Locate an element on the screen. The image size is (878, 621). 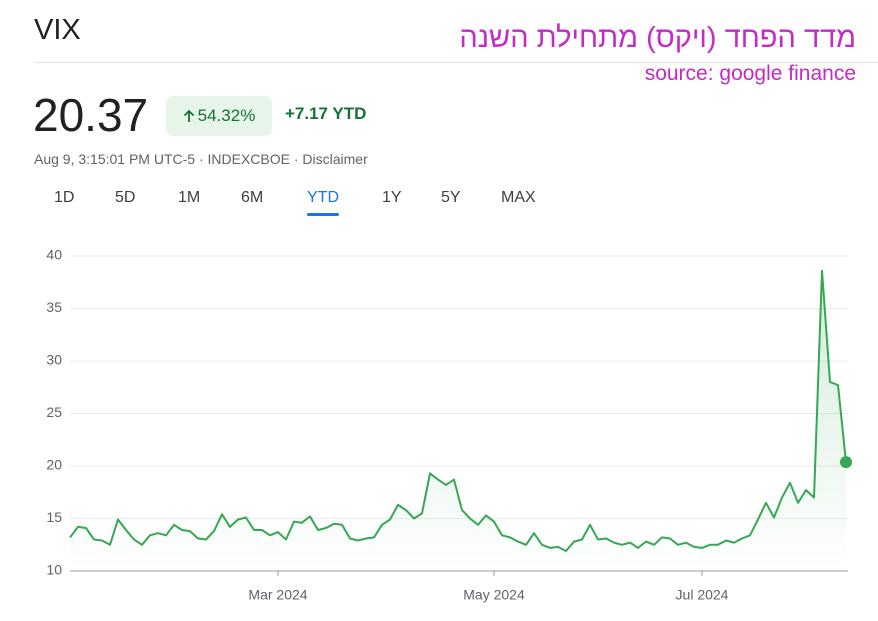
up-arrow is located at coordinates (188, 115).